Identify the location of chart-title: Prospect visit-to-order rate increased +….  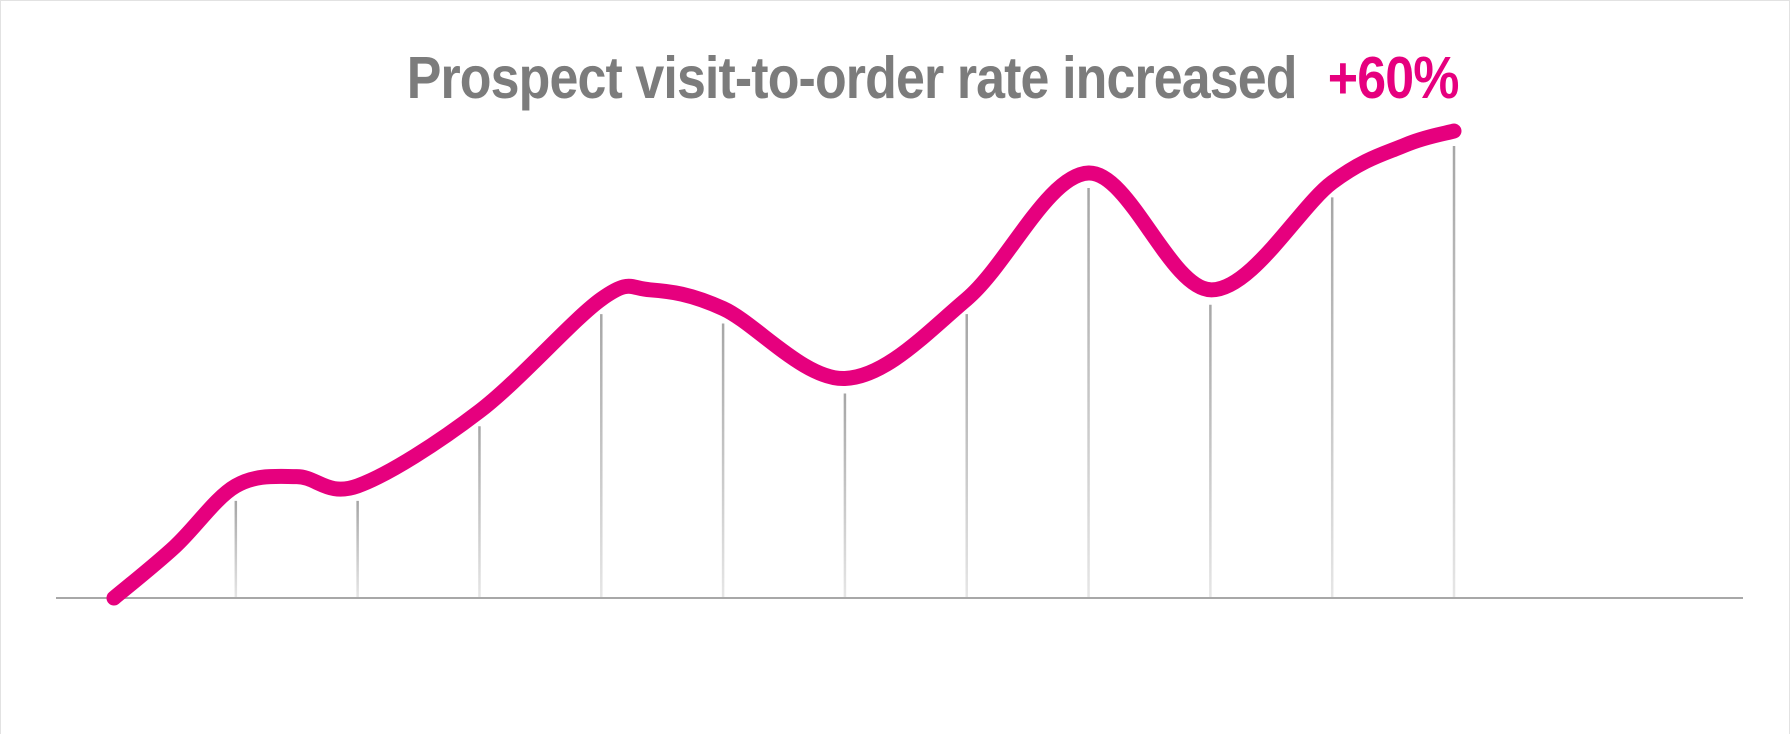
(895, 78).